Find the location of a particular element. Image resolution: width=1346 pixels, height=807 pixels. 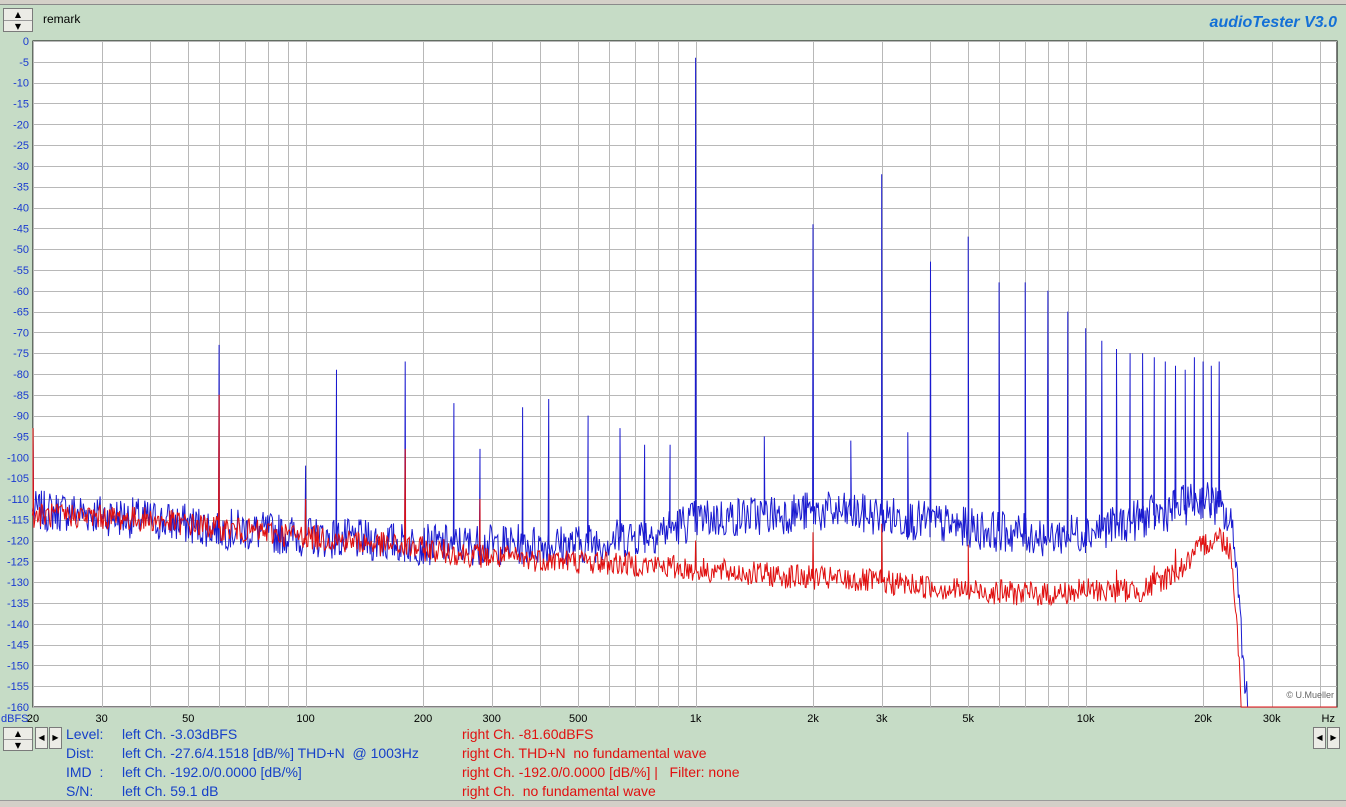

status-bar is located at coordinates (673, 803).